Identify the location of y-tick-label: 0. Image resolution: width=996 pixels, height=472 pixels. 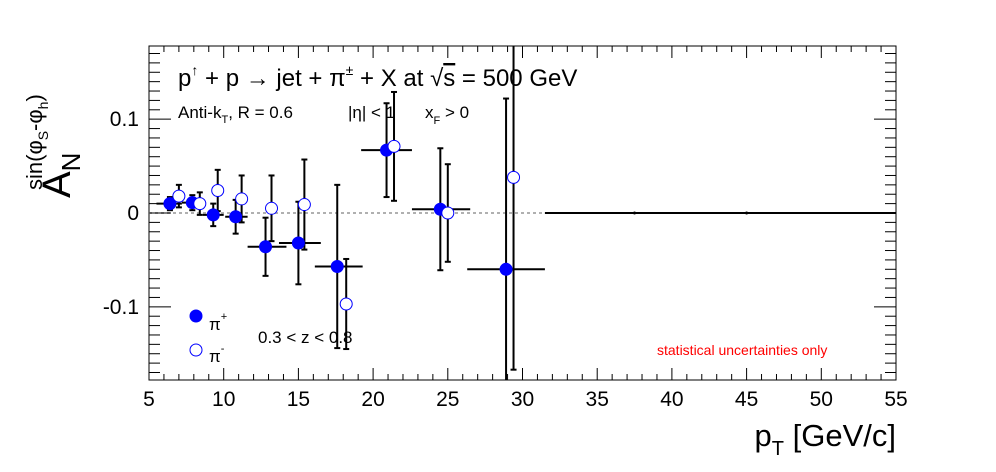
(133, 213).